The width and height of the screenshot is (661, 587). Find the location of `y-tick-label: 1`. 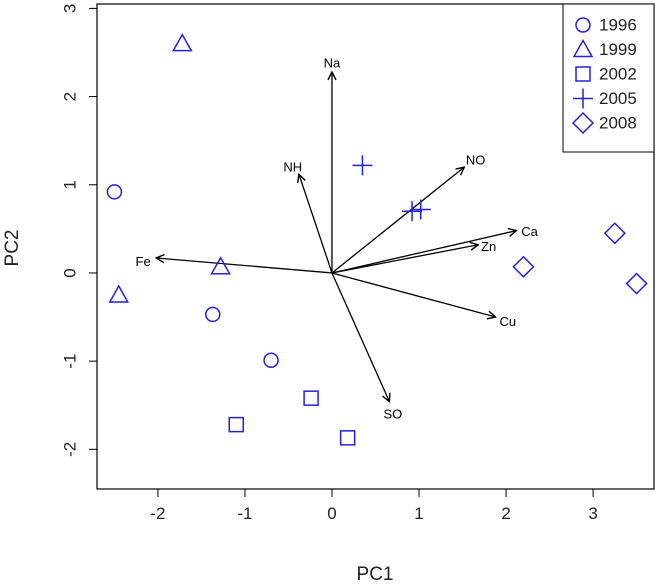

y-tick-label: 1 is located at coordinates (70, 184).